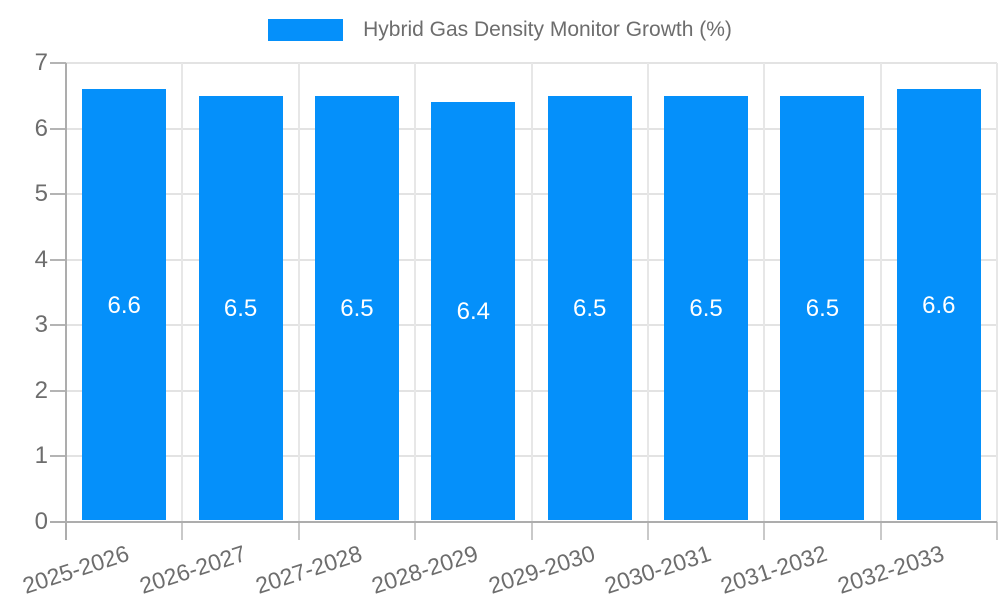  I want to click on y-axis-tick-label: 6, so click(41, 128).